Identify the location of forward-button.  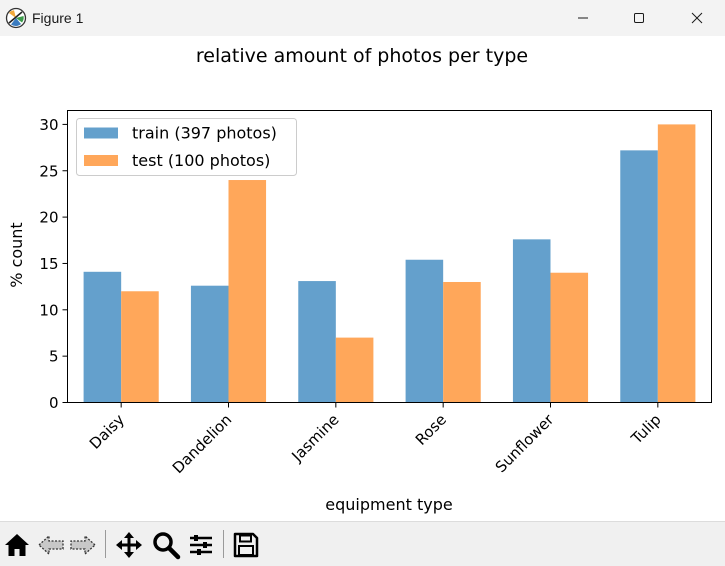
(83, 545).